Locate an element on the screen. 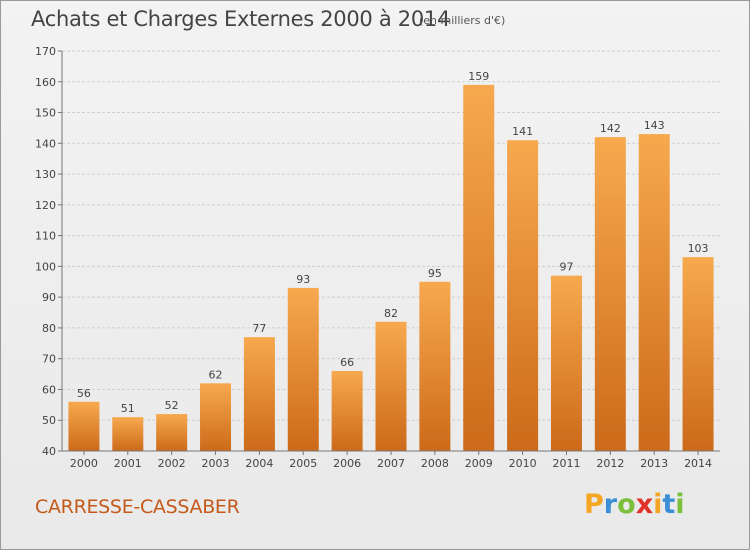  y-tick-label: 70 is located at coordinates (49, 359).